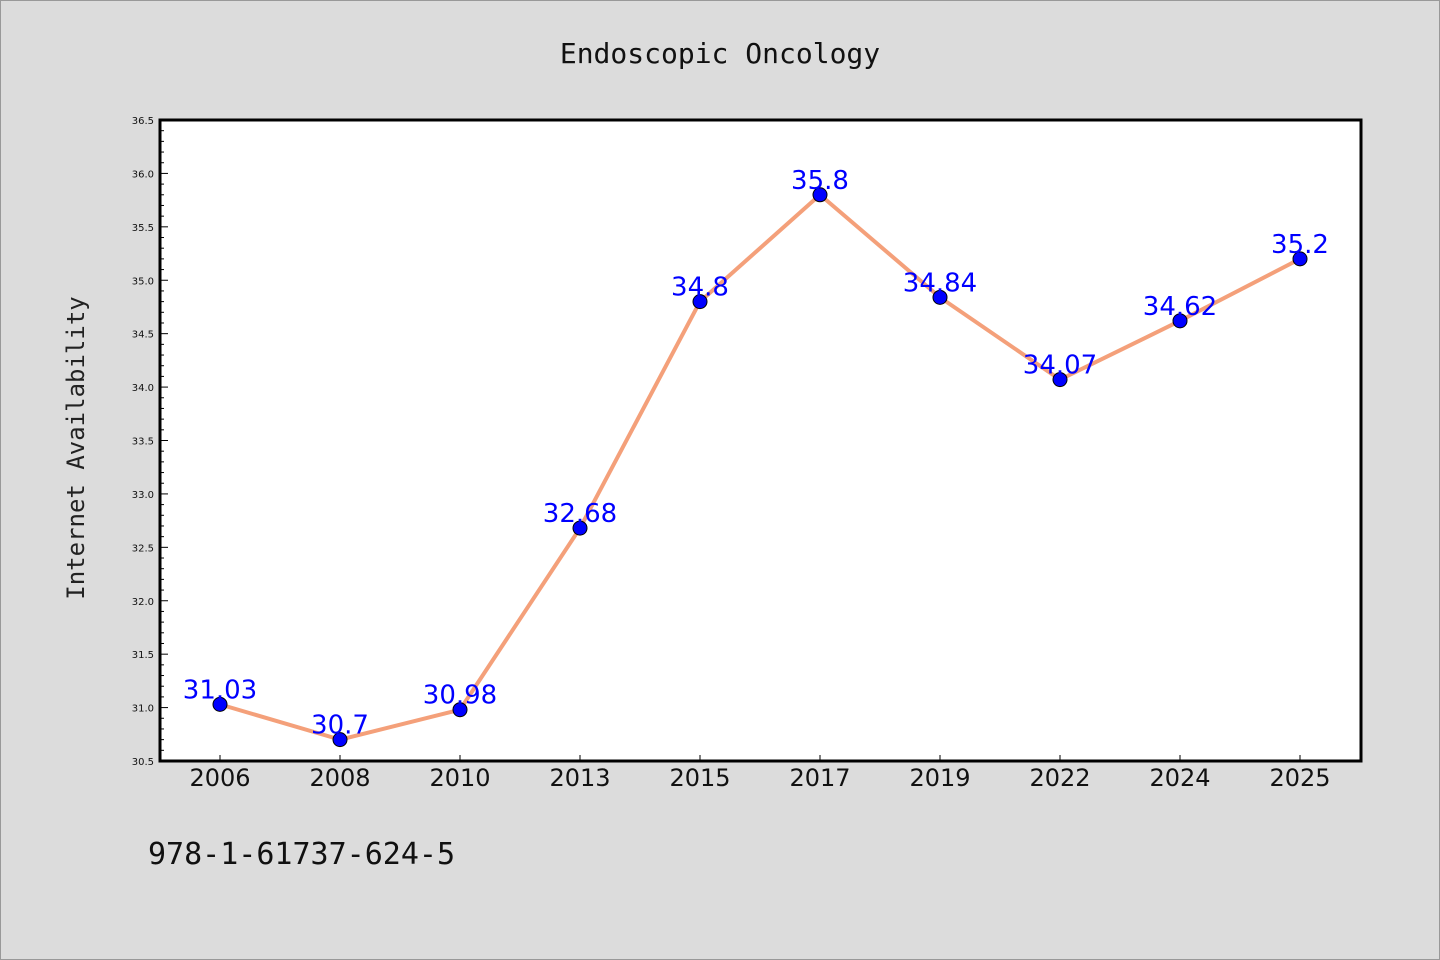 The height and width of the screenshot is (960, 1440). Describe the element at coordinates (1299, 778) in the screenshot. I see `x-tick-label: 2025` at that location.